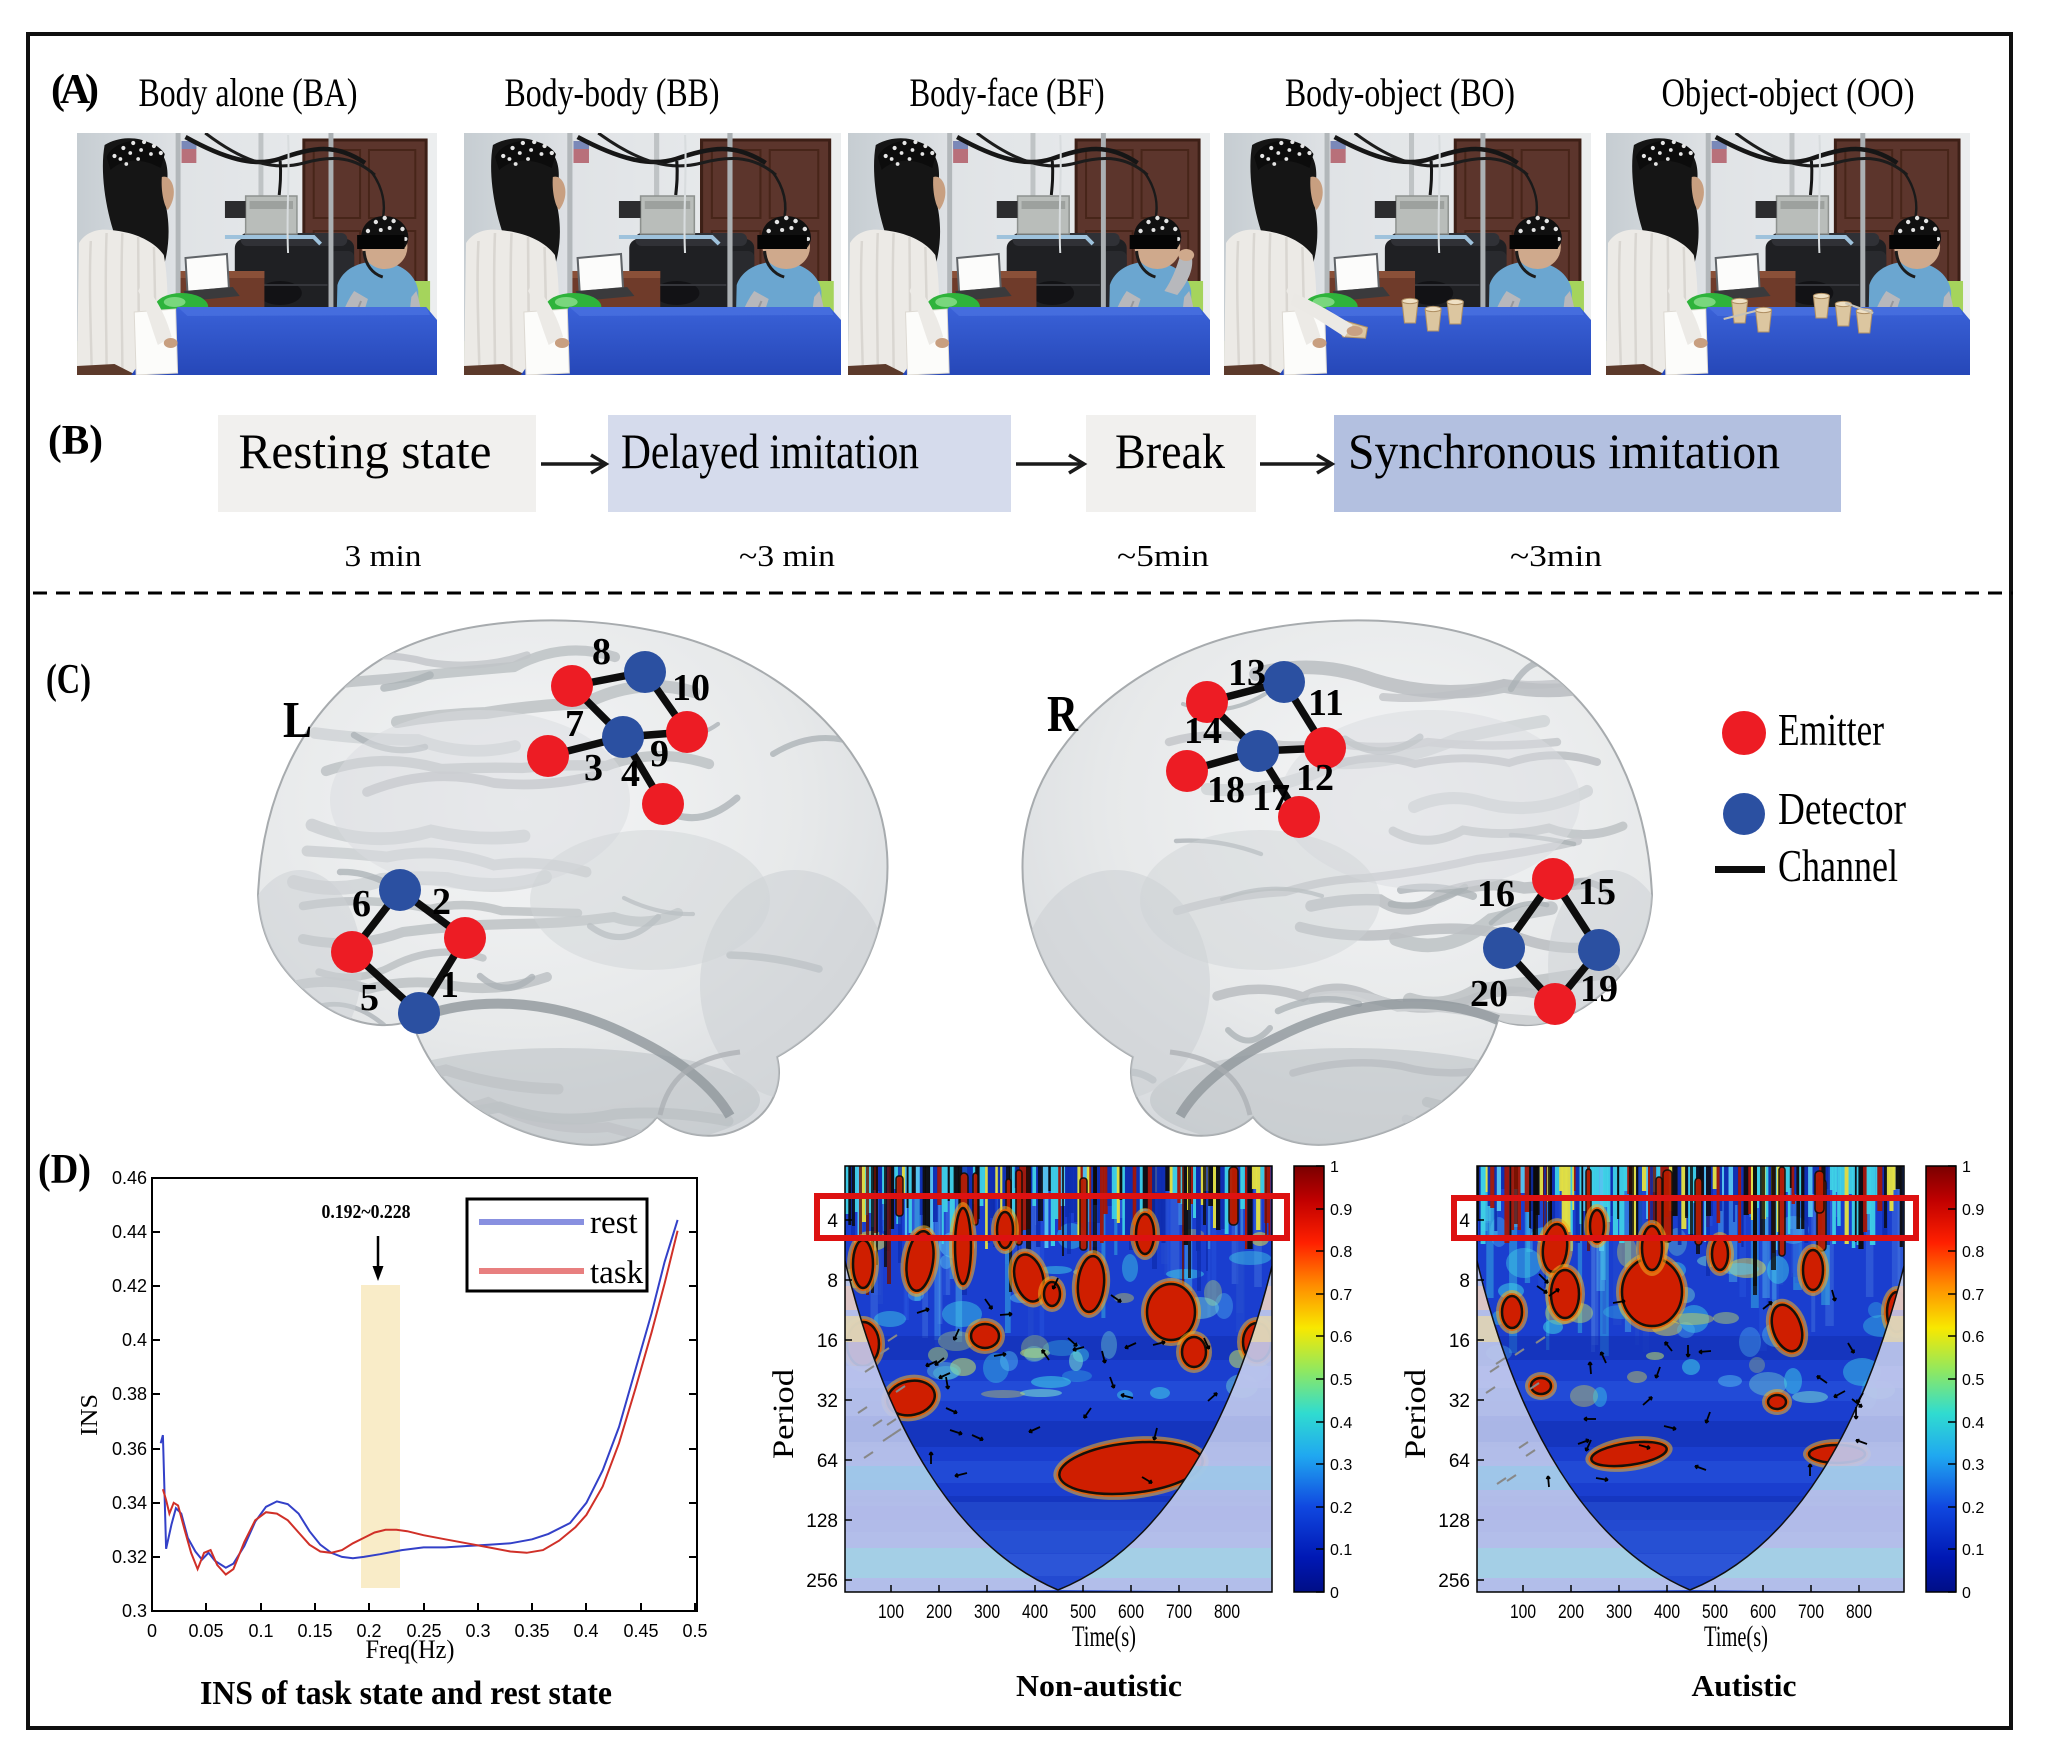  Describe the element at coordinates (410, 1649) in the screenshot. I see `svg-text: Freq(Hz)` at that location.